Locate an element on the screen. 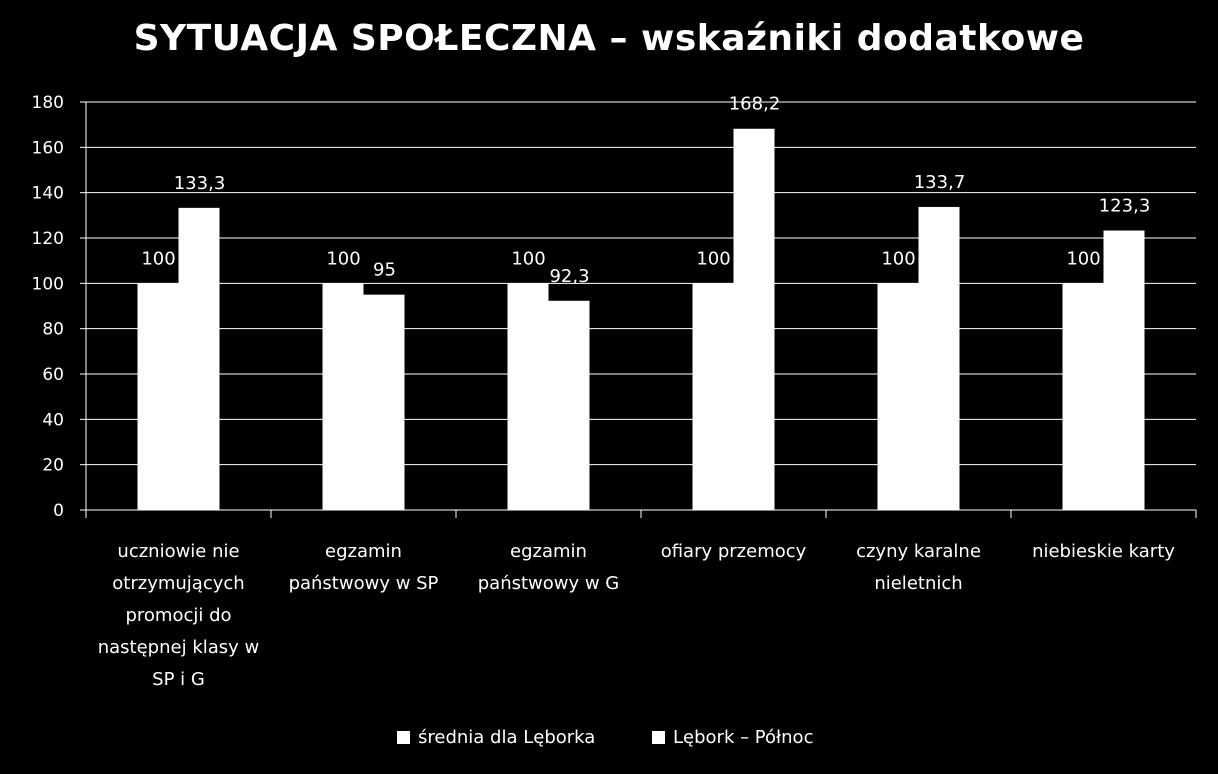 The width and height of the screenshot is (1218, 774). data-label: 95 is located at coordinates (384, 270).